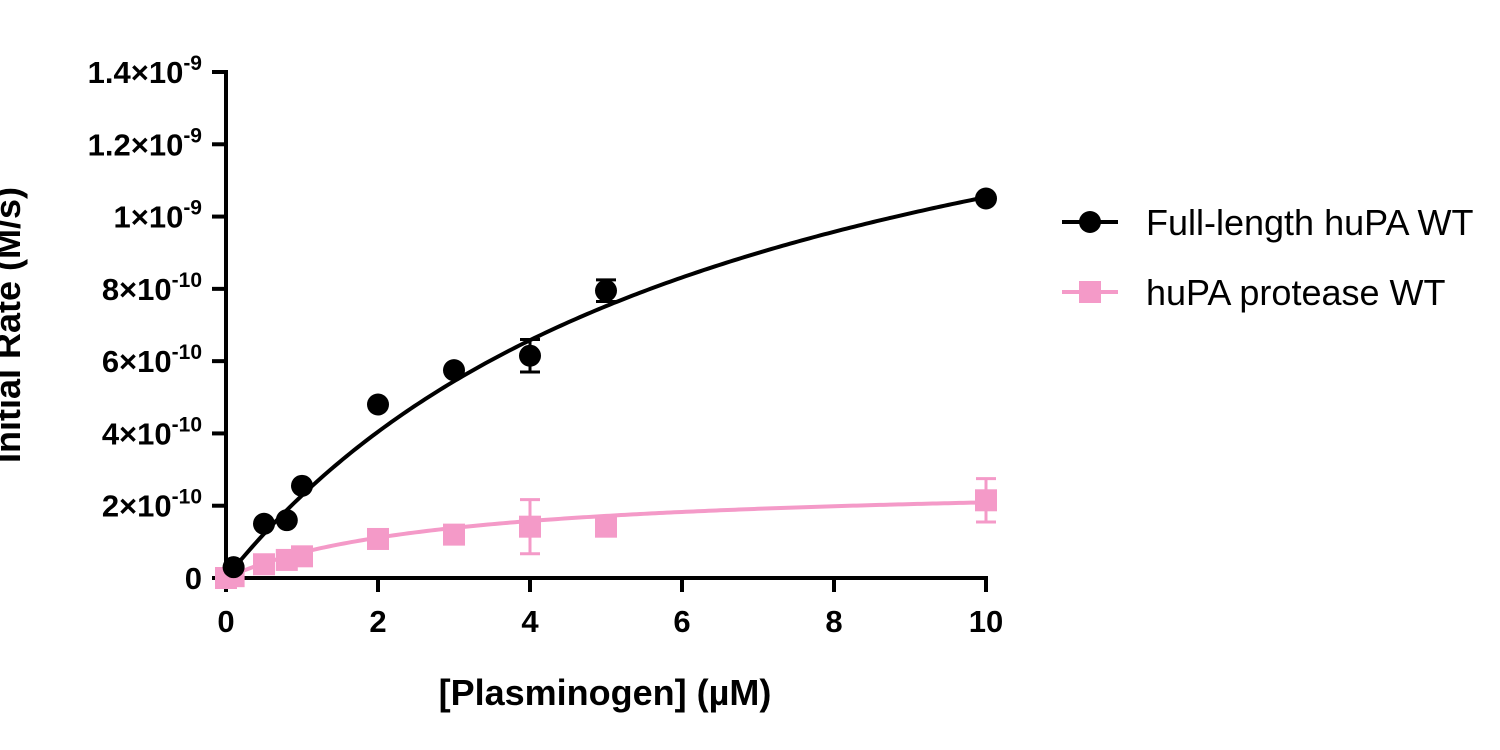 The height and width of the screenshot is (750, 1500). What do you see at coordinates (610, 608) in the screenshot?
I see `x-axis-ticks: 0 2 4 6 8 10` at bounding box center [610, 608].